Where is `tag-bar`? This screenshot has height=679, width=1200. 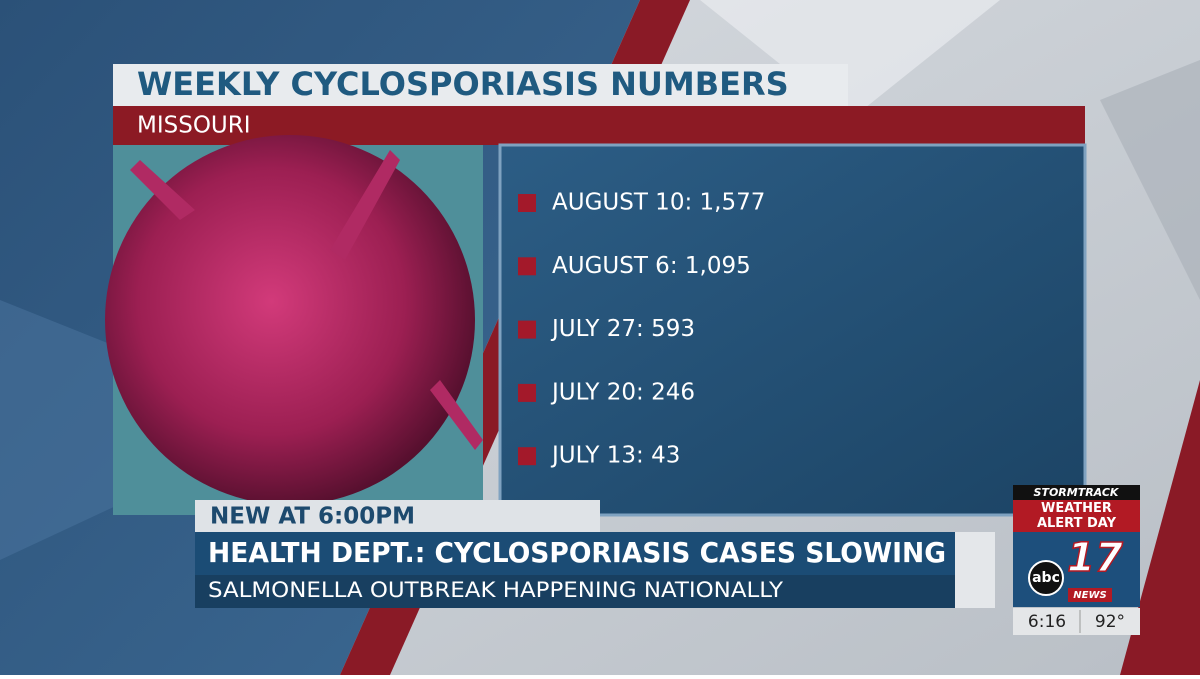
tag-bar is located at coordinates (397, 516).